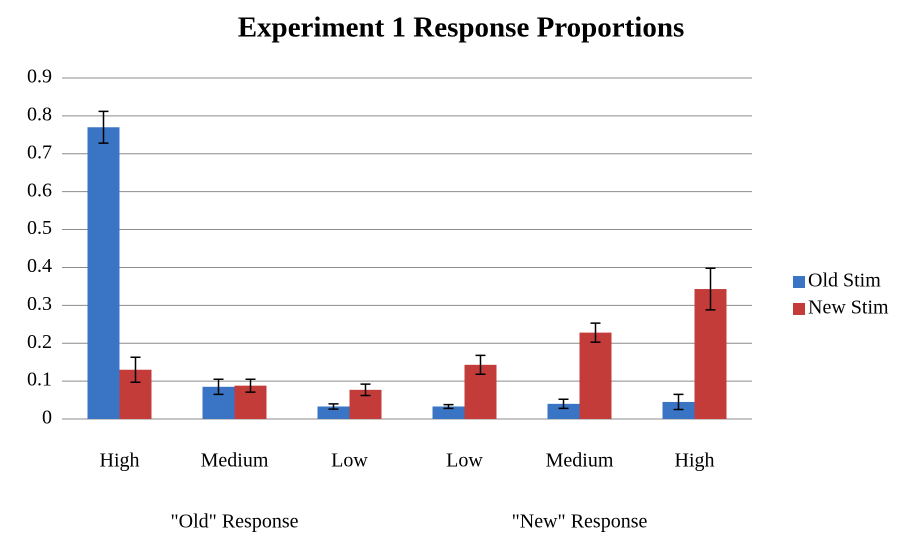 The image size is (923, 540). What do you see at coordinates (39, 380) in the screenshot?
I see `y-tick-label: 0.1` at bounding box center [39, 380].